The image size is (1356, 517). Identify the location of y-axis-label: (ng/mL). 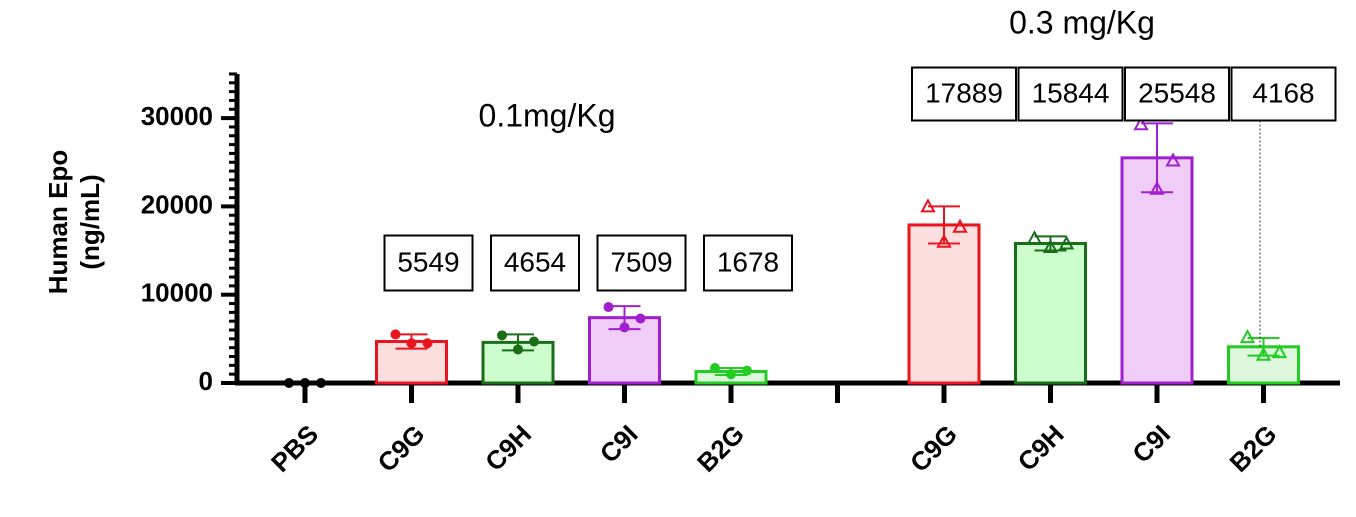
(90, 221).